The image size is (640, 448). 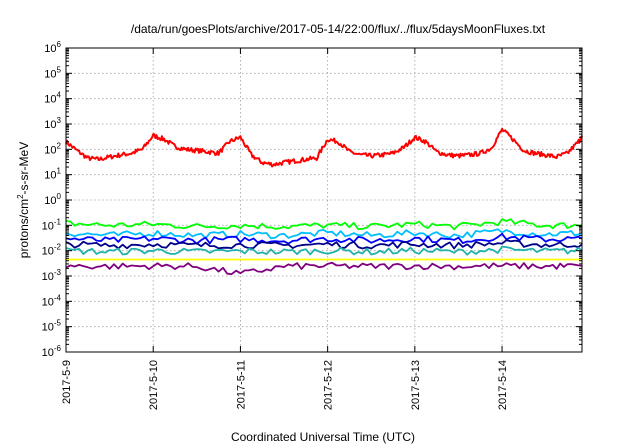 I want to click on y-tick-label-exponent: -6, so click(x=58, y=348).